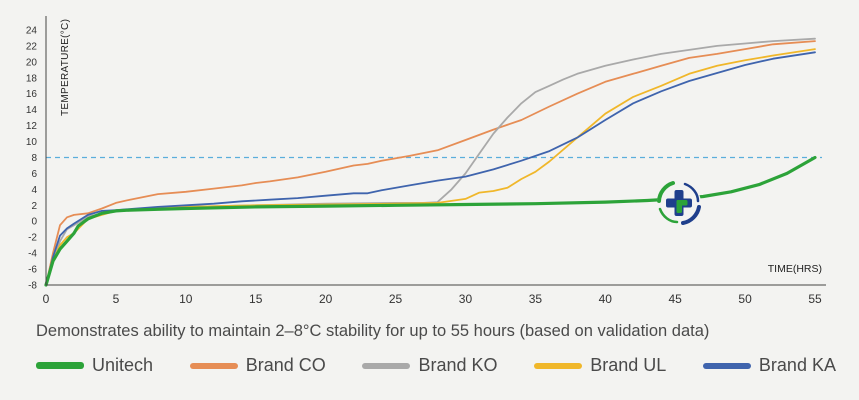 Image resolution: width=859 pixels, height=400 pixels. What do you see at coordinates (558, 365) in the screenshot?
I see `legend-swatch-brand-ul` at bounding box center [558, 365].